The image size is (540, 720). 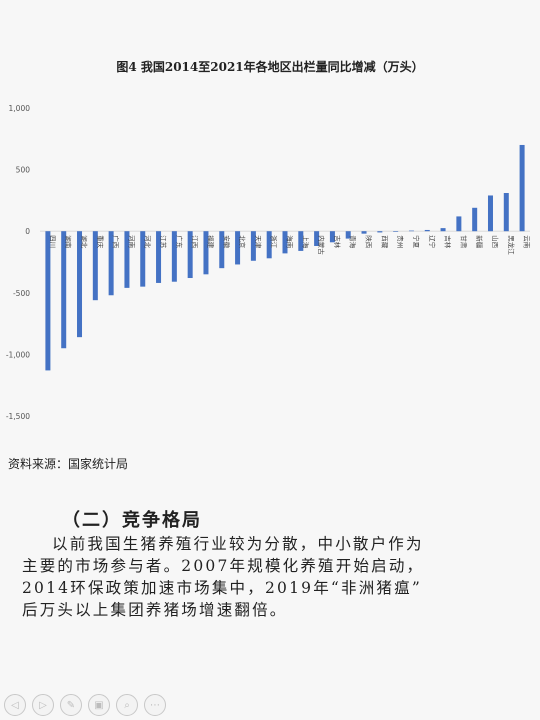 I want to click on category-label: 重庆, so click(x=100, y=242).